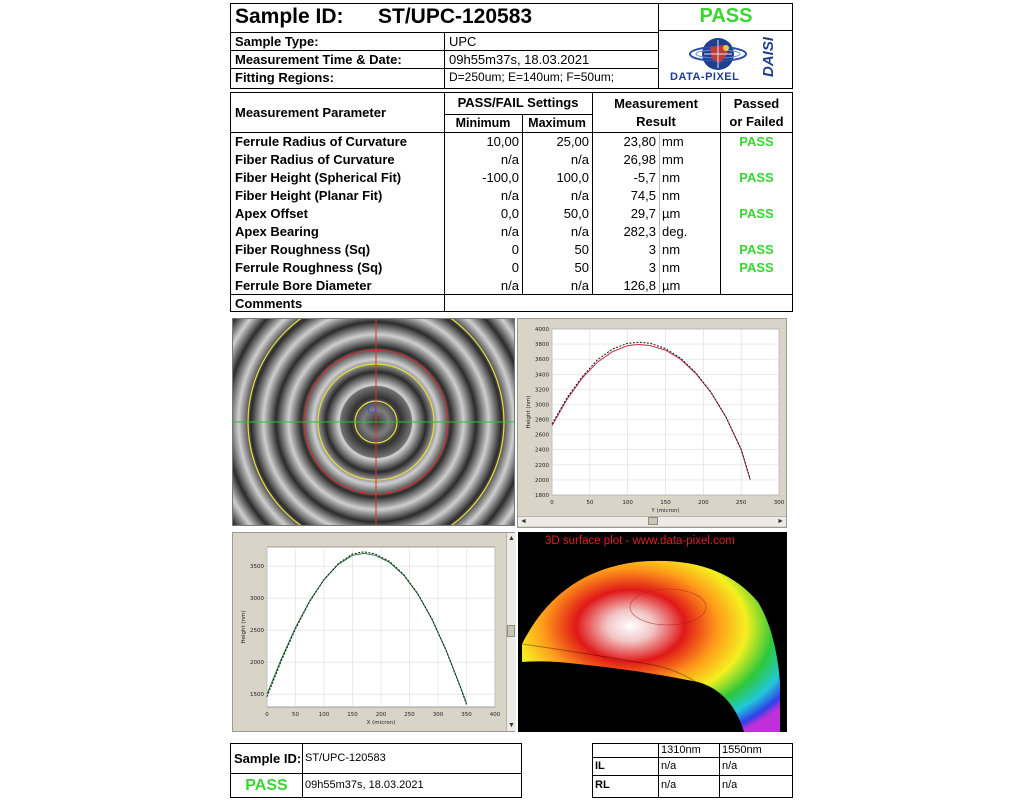 The image size is (1024, 800). Describe the element at coordinates (692, 770) in the screenshot. I see `loss-table` at that location.